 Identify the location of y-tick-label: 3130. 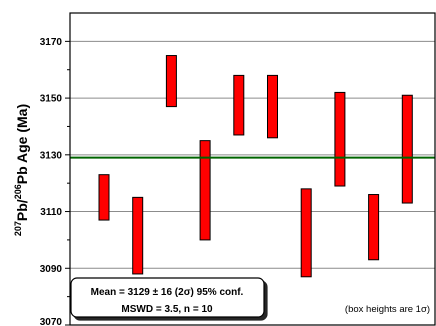
(51, 155).